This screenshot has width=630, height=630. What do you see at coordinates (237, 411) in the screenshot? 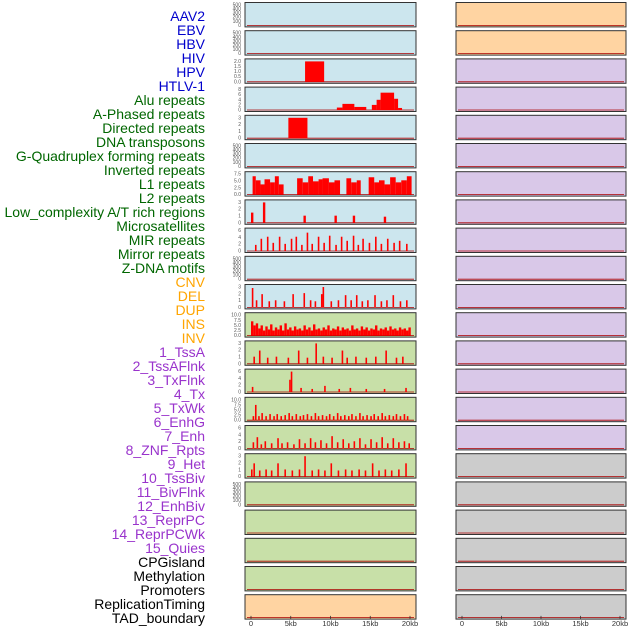
I see `y-tick-label: 5.0` at bounding box center [237, 411].